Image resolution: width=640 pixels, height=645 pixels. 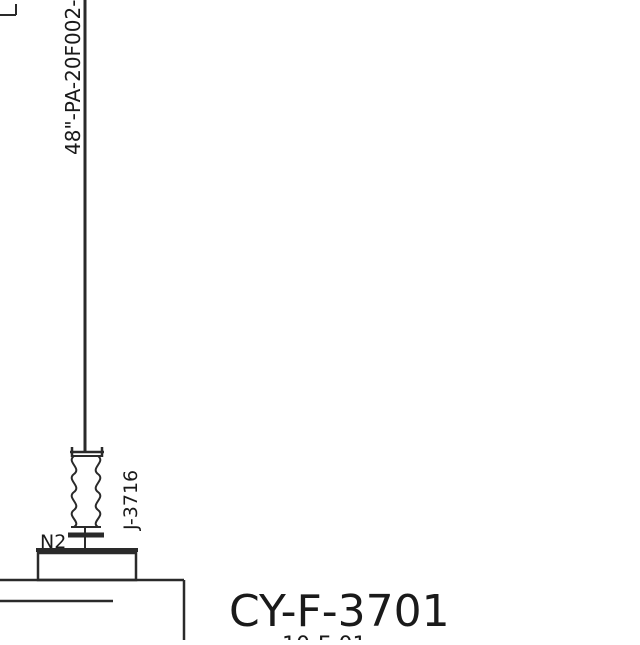 What do you see at coordinates (87, 566) in the screenshot?
I see `nozzle-stub` at bounding box center [87, 566].